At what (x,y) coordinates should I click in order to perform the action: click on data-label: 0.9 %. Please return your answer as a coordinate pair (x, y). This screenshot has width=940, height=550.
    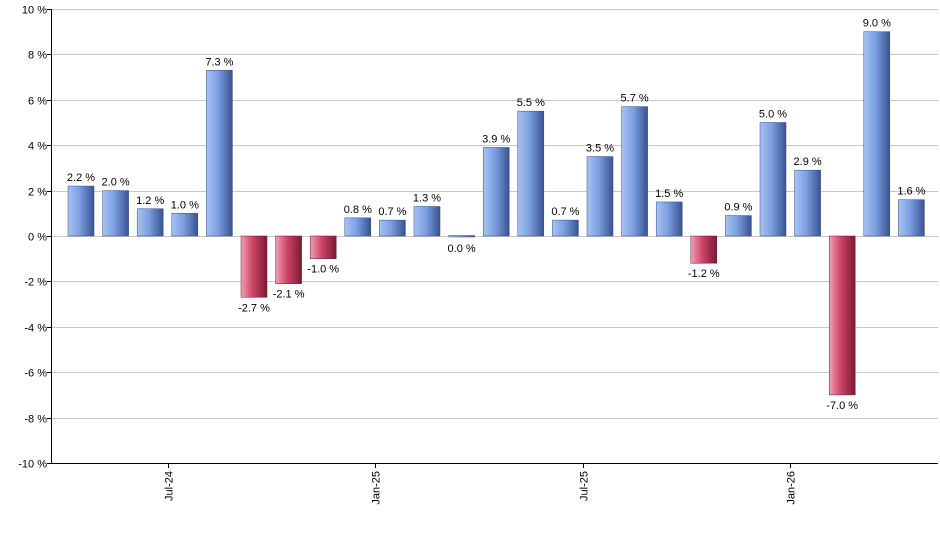
    Looking at the image, I should click on (738, 208).